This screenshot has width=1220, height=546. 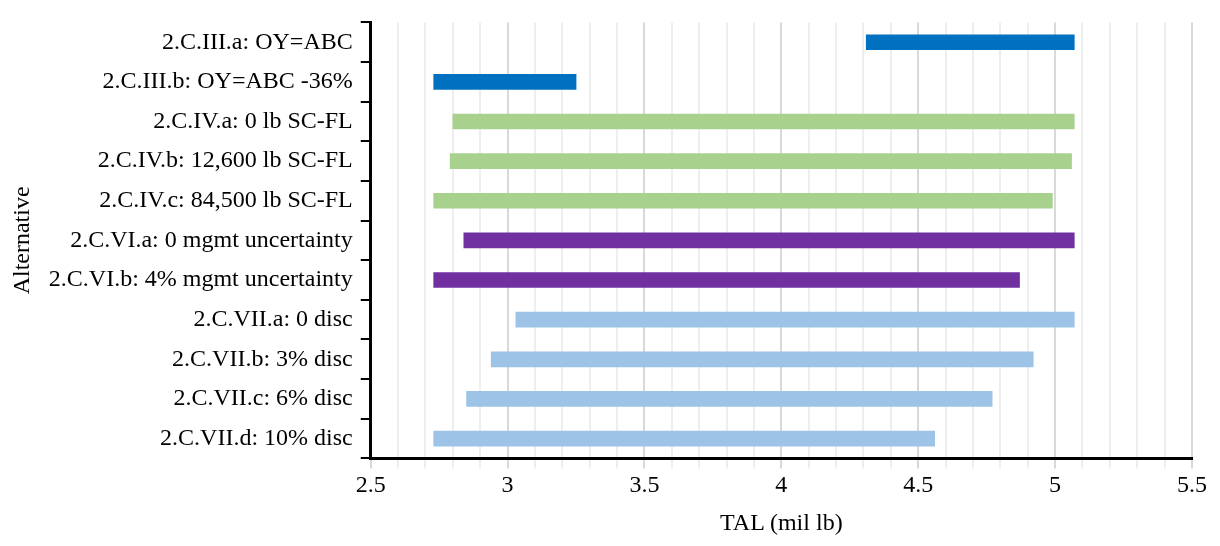 What do you see at coordinates (256, 436) in the screenshot?
I see `y-tick-label: 2.C.VII.d: 10% disc` at bounding box center [256, 436].